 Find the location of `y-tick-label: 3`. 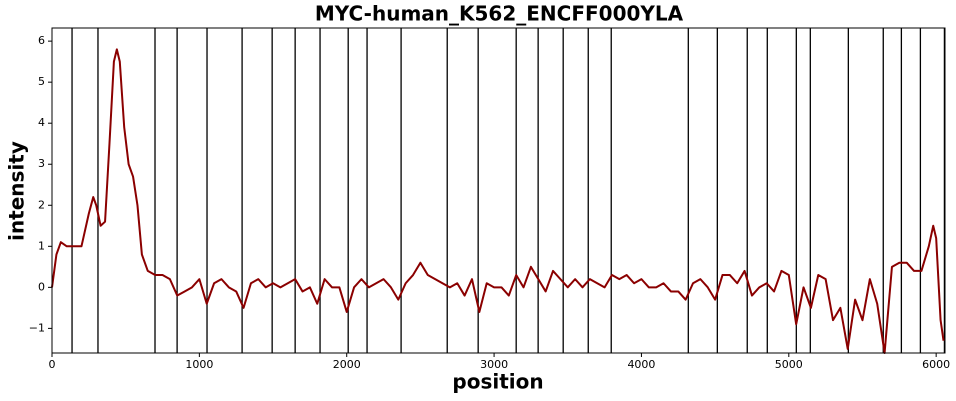

y-tick-label: 3 is located at coordinates (41, 163).